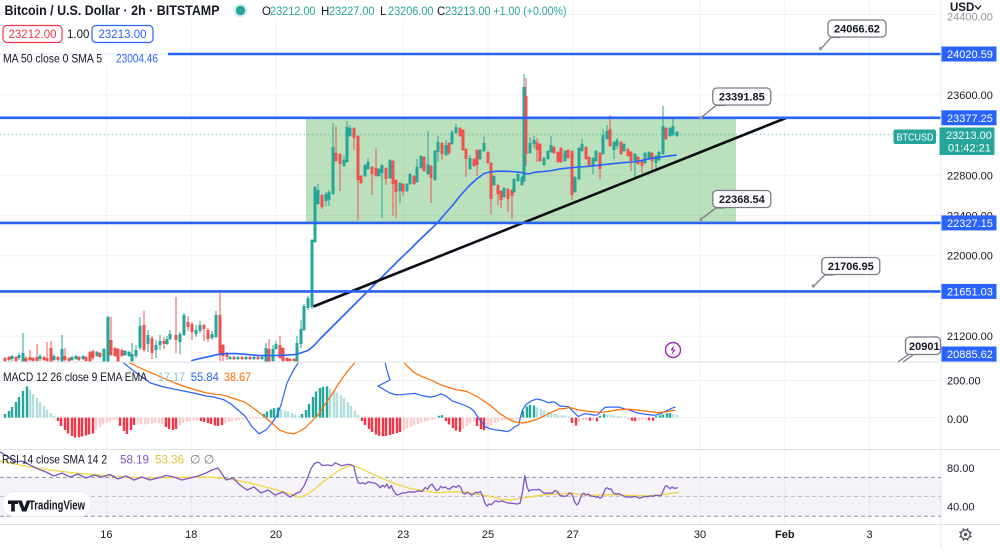  Describe the element at coordinates (57, 506) in the screenshot. I see `svg-text: TradingView` at that location.